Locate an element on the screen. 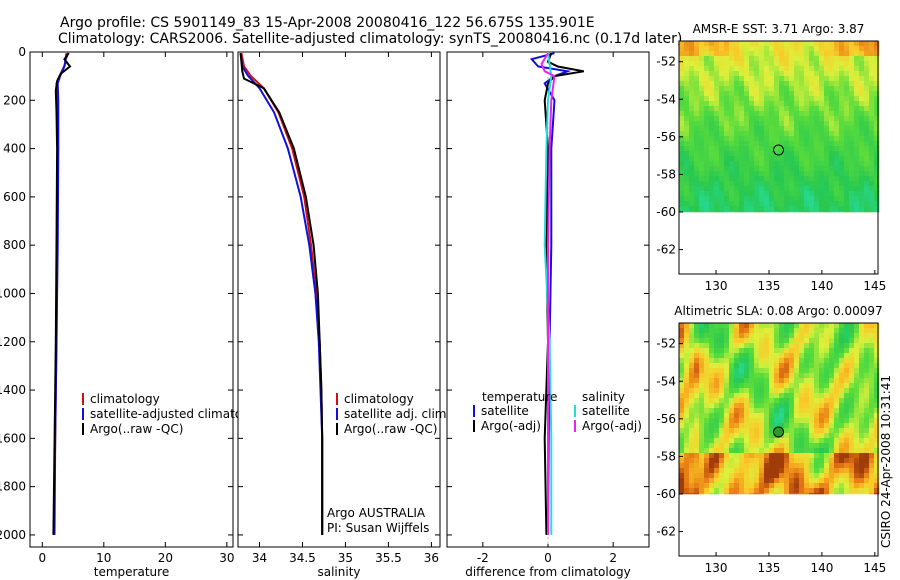  sst_map-ytick-label: -54 is located at coordinates (666, 99).